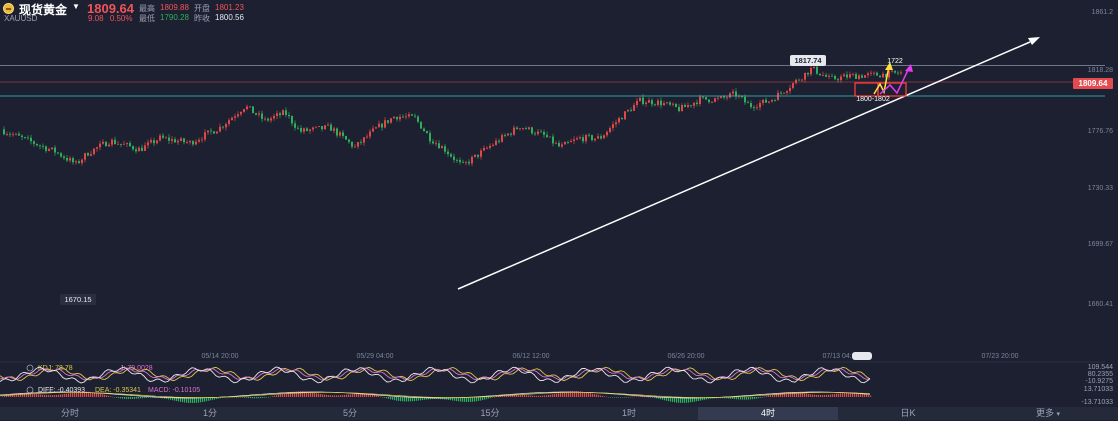 The width and height of the screenshot is (1118, 421). What do you see at coordinates (69, 413) in the screenshot?
I see `tab-timeshare: 分时` at bounding box center [69, 413].